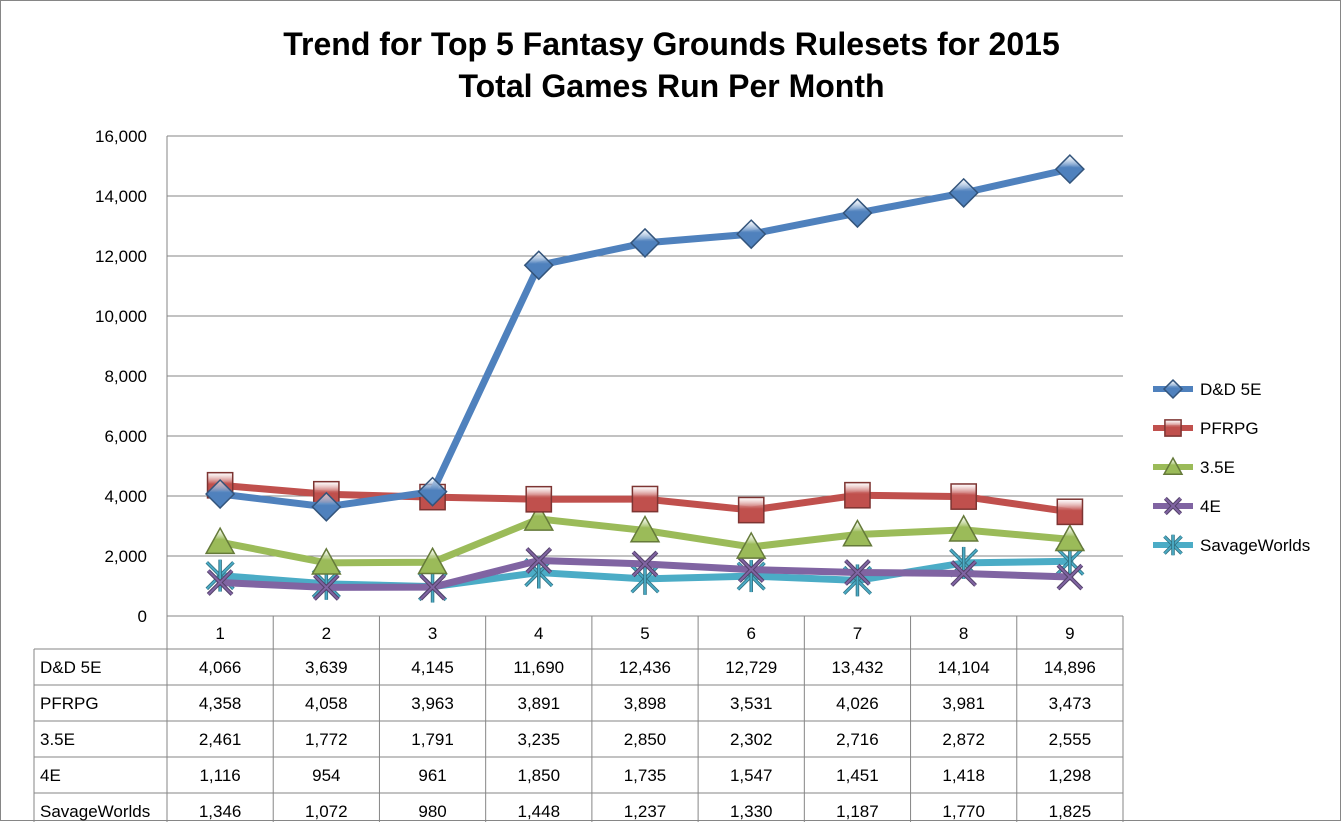 The image size is (1341, 822). What do you see at coordinates (326, 739) in the screenshot?
I see `table-cell-value: 1,772` at bounding box center [326, 739].